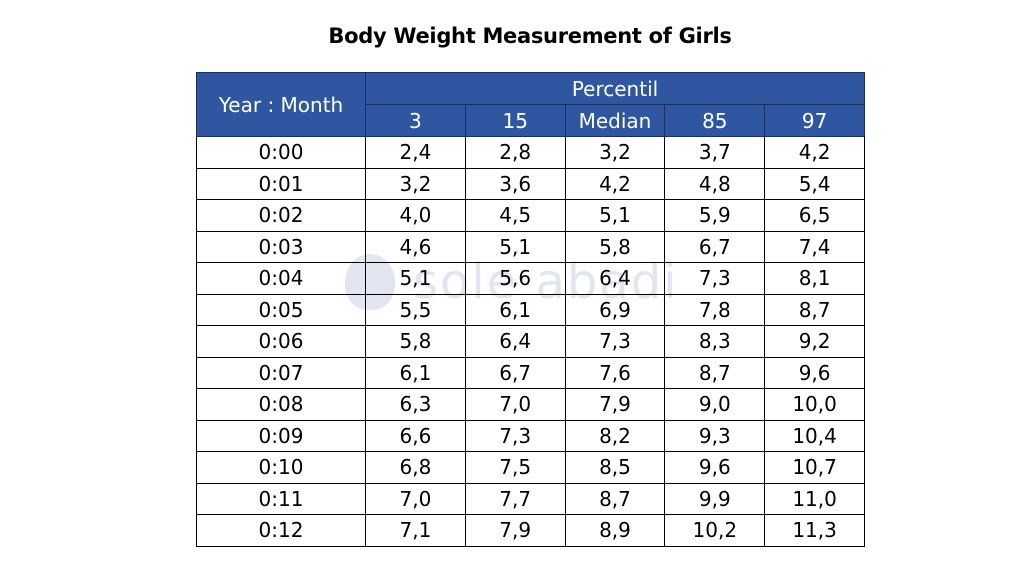 This screenshot has height=576, width=1024. I want to click on value-cell: 7,5, so click(515, 467).